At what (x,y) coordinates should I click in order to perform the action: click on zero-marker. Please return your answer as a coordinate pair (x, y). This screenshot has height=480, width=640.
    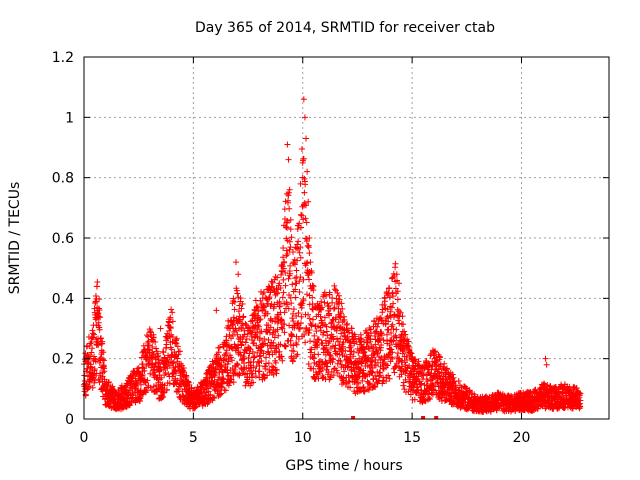
    Looking at the image, I should click on (423, 417).